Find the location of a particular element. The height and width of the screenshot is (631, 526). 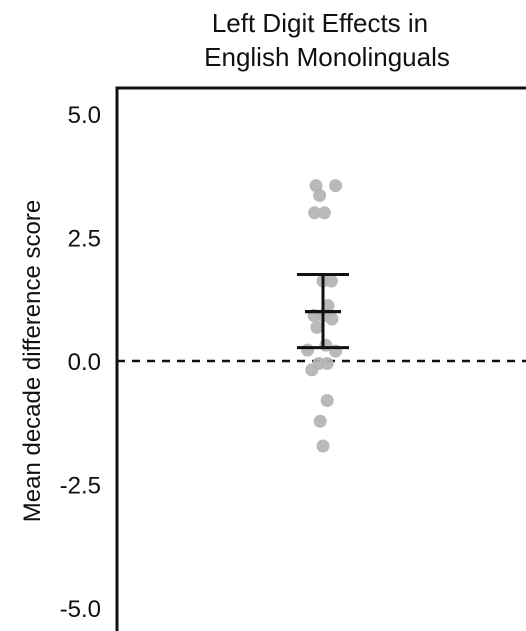

y-tick-labels: 5.0 2.5 0.0 -2.5 -5.0 is located at coordinates (80, 362).